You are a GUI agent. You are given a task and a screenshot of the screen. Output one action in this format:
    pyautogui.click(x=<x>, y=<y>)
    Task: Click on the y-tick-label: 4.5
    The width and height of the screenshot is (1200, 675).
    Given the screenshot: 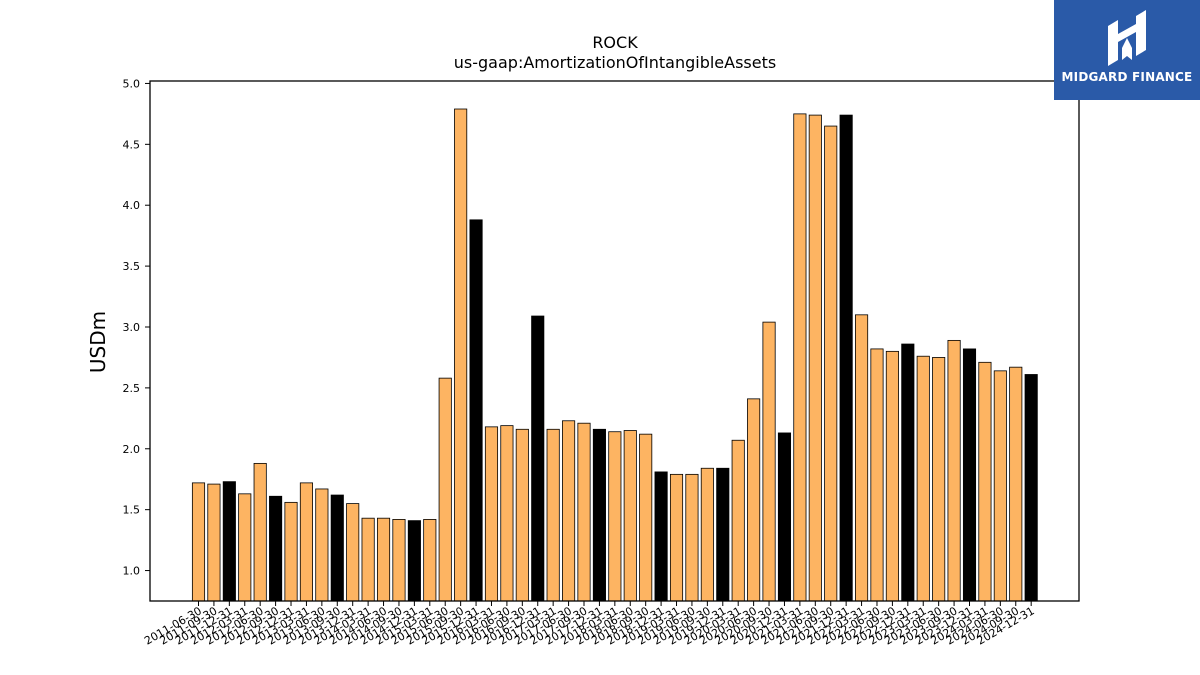 What is the action you would take?
    pyautogui.click(x=132, y=144)
    